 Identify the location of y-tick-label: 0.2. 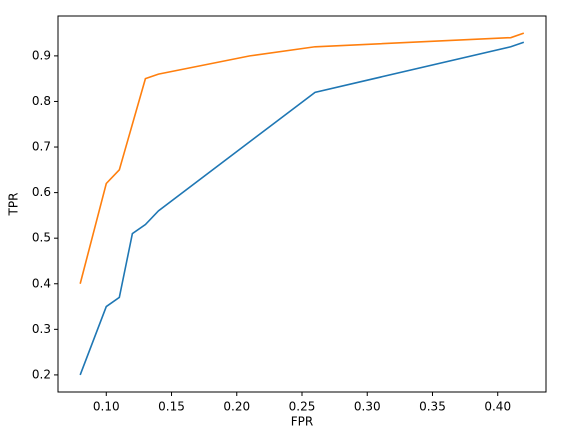
(41, 374).